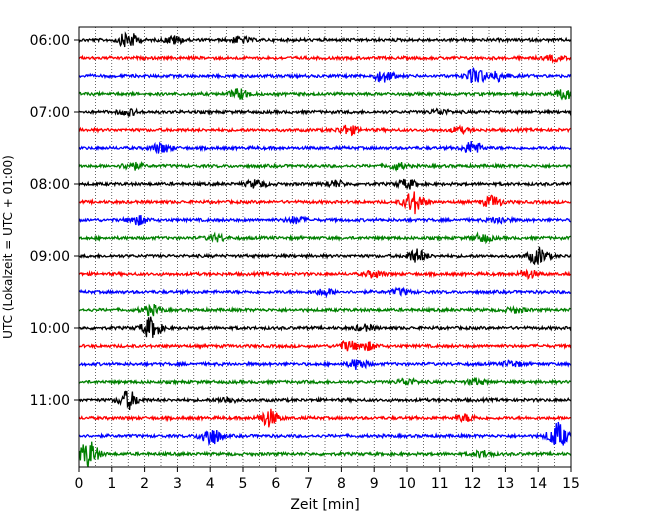 The height and width of the screenshot is (520, 650). I want to click on x-axis-label: Zeit [min], so click(324, 505).